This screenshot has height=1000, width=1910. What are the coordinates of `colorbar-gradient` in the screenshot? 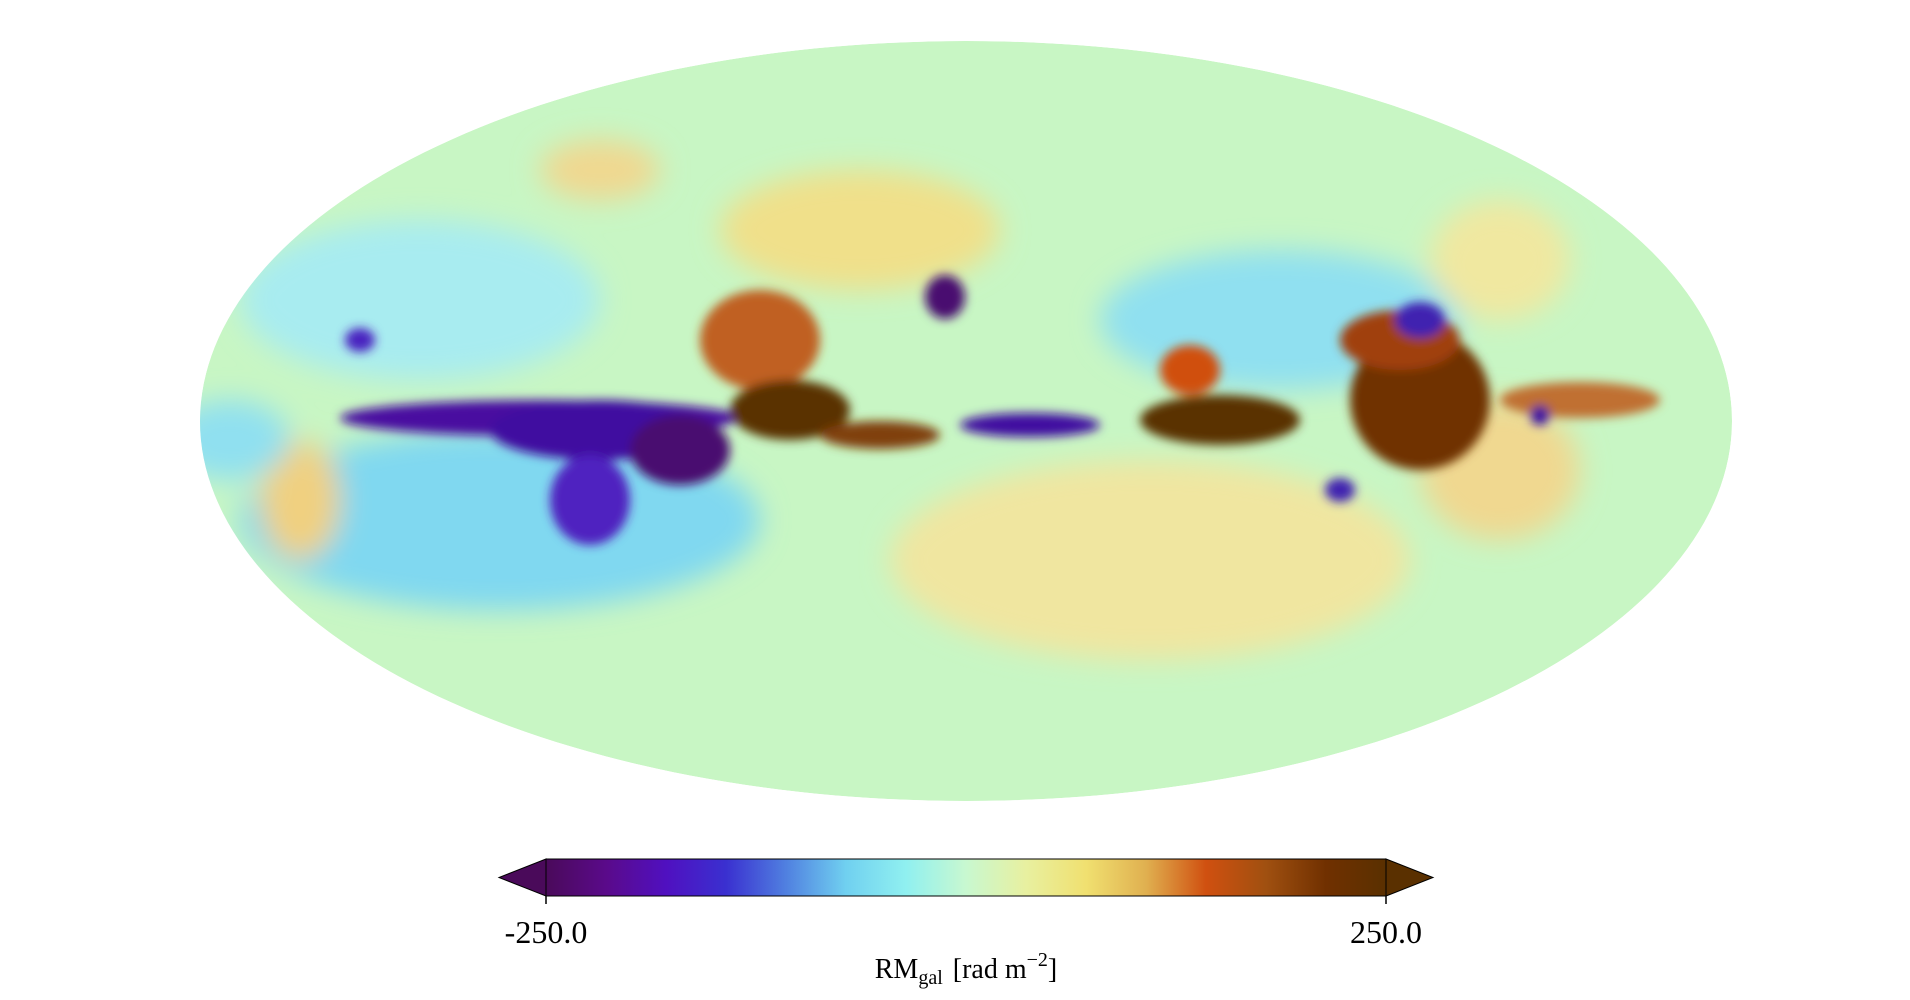 It's located at (966, 877).